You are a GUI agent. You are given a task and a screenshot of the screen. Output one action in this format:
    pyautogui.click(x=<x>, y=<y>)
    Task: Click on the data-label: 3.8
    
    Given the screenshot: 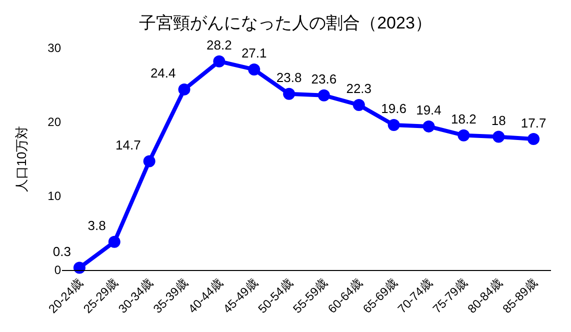 What is the action you would take?
    pyautogui.click(x=97, y=226)
    